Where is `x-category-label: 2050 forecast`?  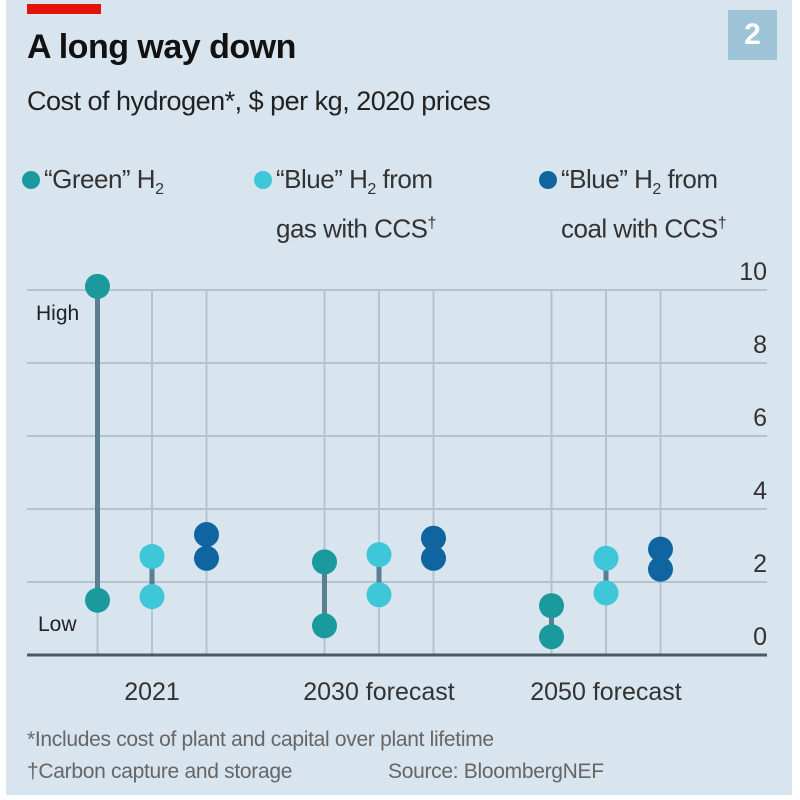
x-category-label: 2050 forecast is located at coordinates (606, 692).